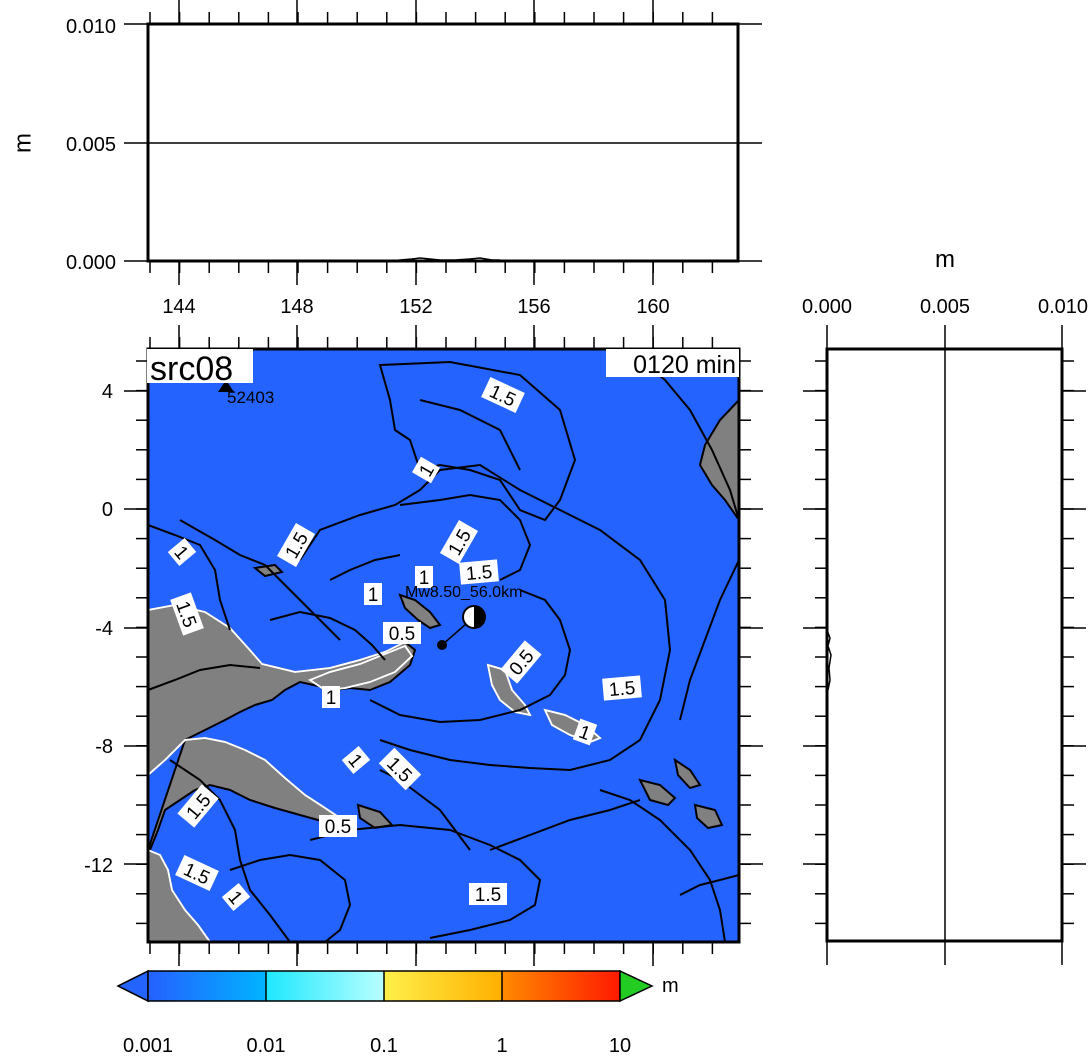 The image size is (1088, 1060). Describe the element at coordinates (266, 1046) in the screenshot. I see `colorbar-tick-label: 0.01` at that location.